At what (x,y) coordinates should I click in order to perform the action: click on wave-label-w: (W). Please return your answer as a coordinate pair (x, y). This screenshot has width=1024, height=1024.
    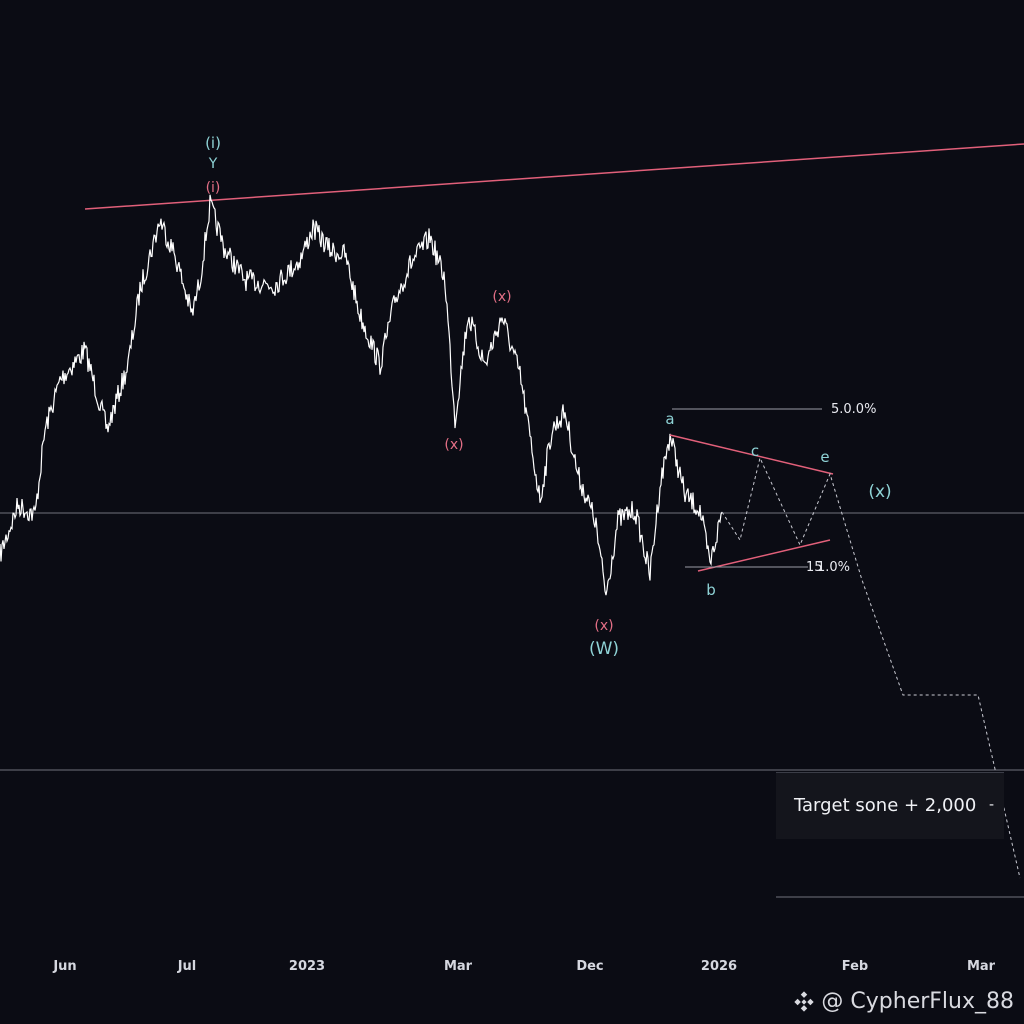
    Looking at the image, I should click on (604, 649).